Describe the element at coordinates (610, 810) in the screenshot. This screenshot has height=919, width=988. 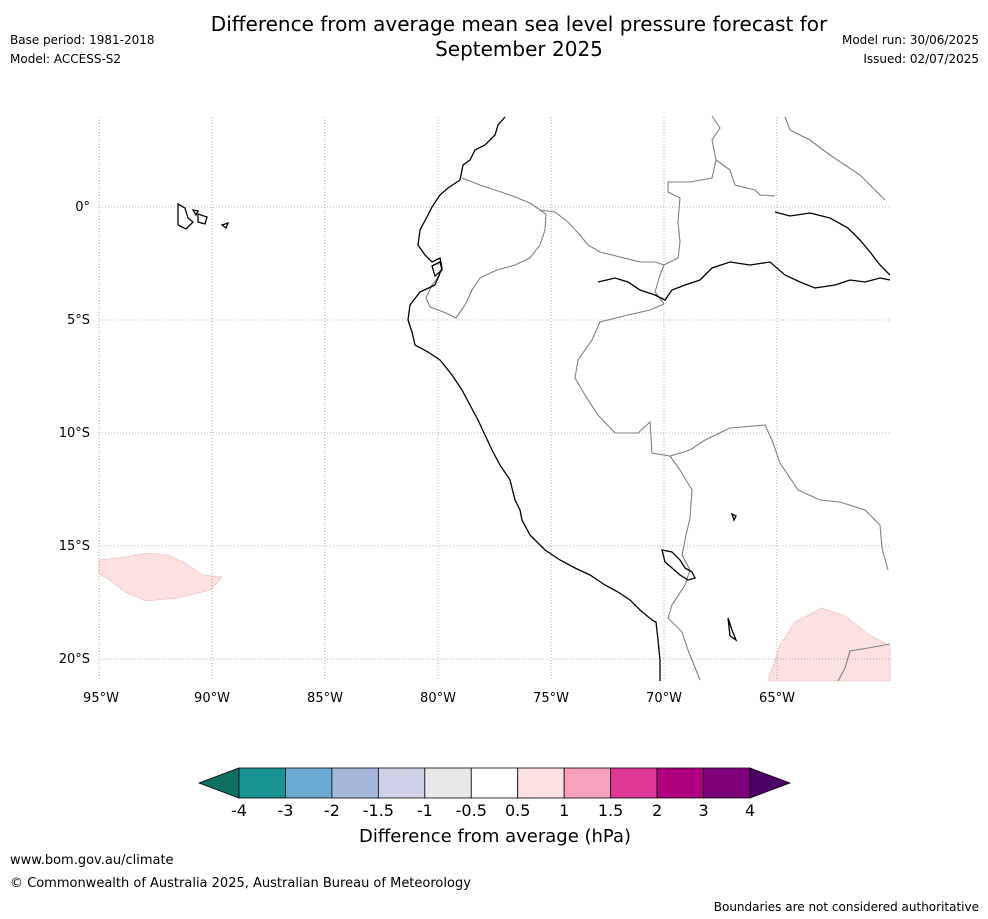
I see `colorbar-tick-label: 1.5` at that location.